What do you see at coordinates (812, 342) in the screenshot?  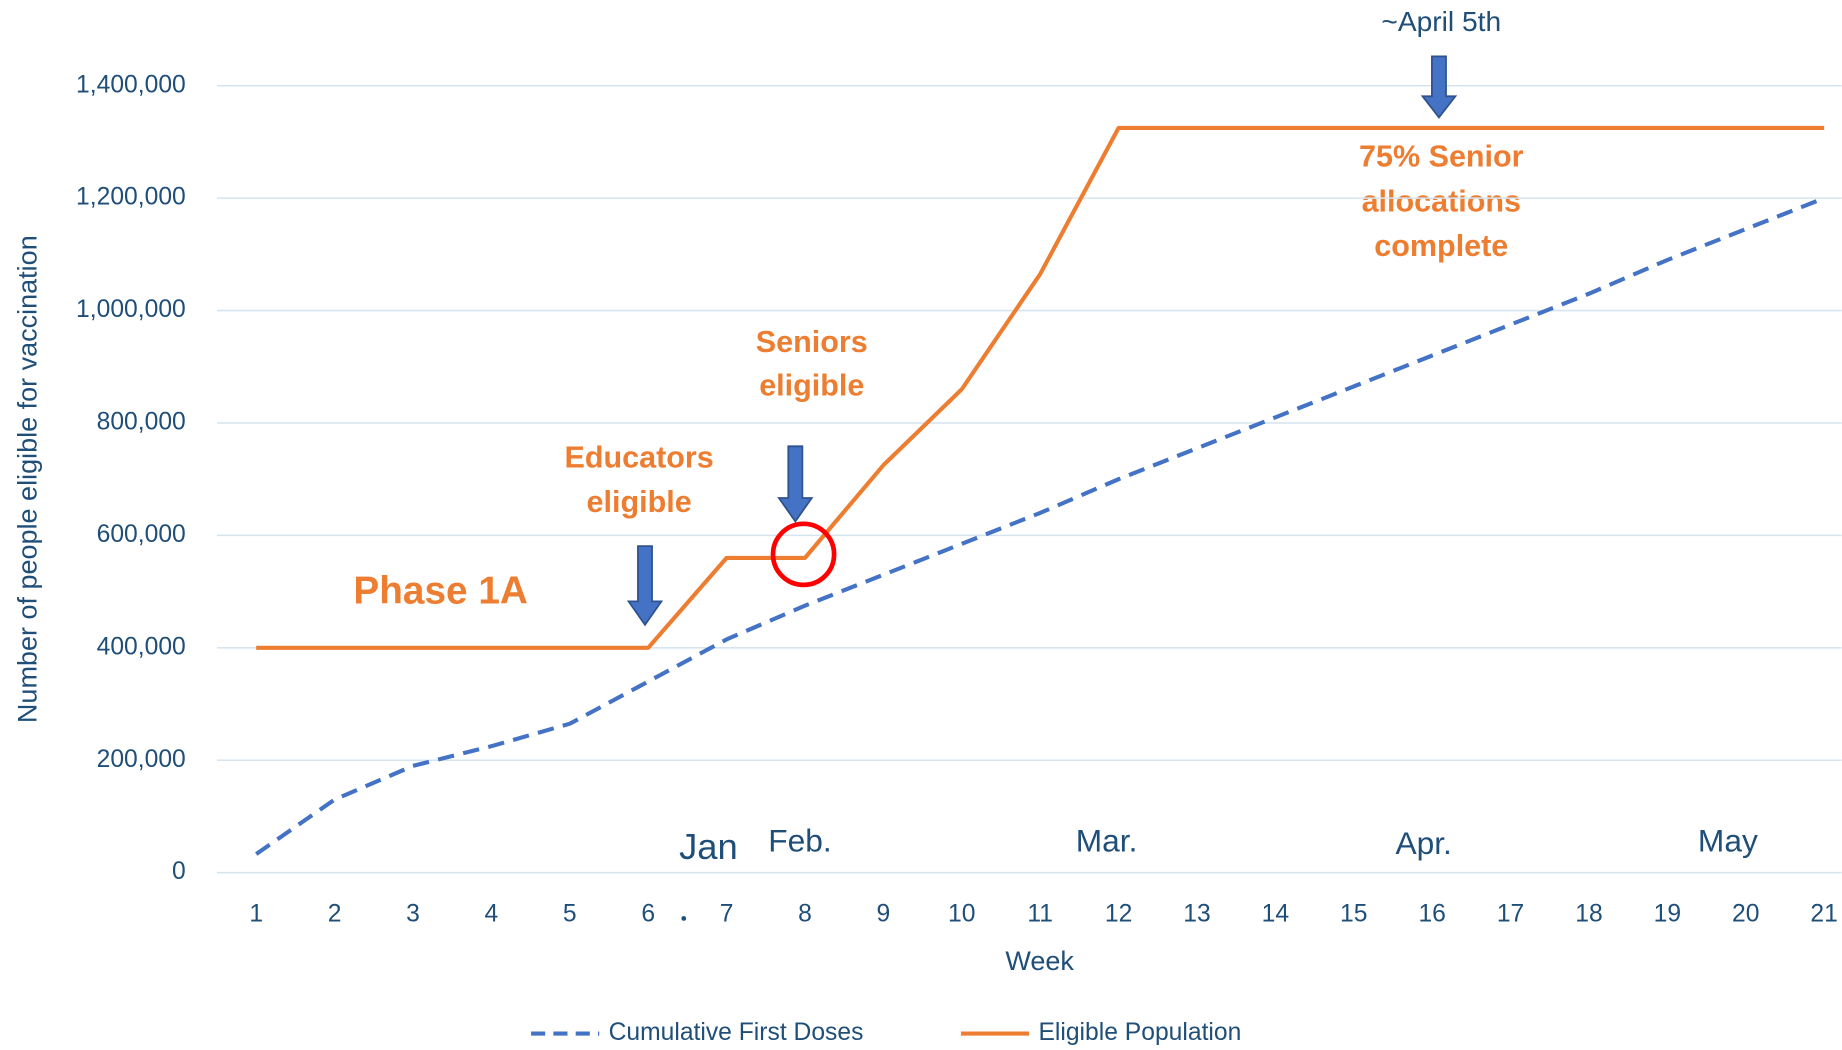 I see `annotation: Seniors` at bounding box center [812, 342].